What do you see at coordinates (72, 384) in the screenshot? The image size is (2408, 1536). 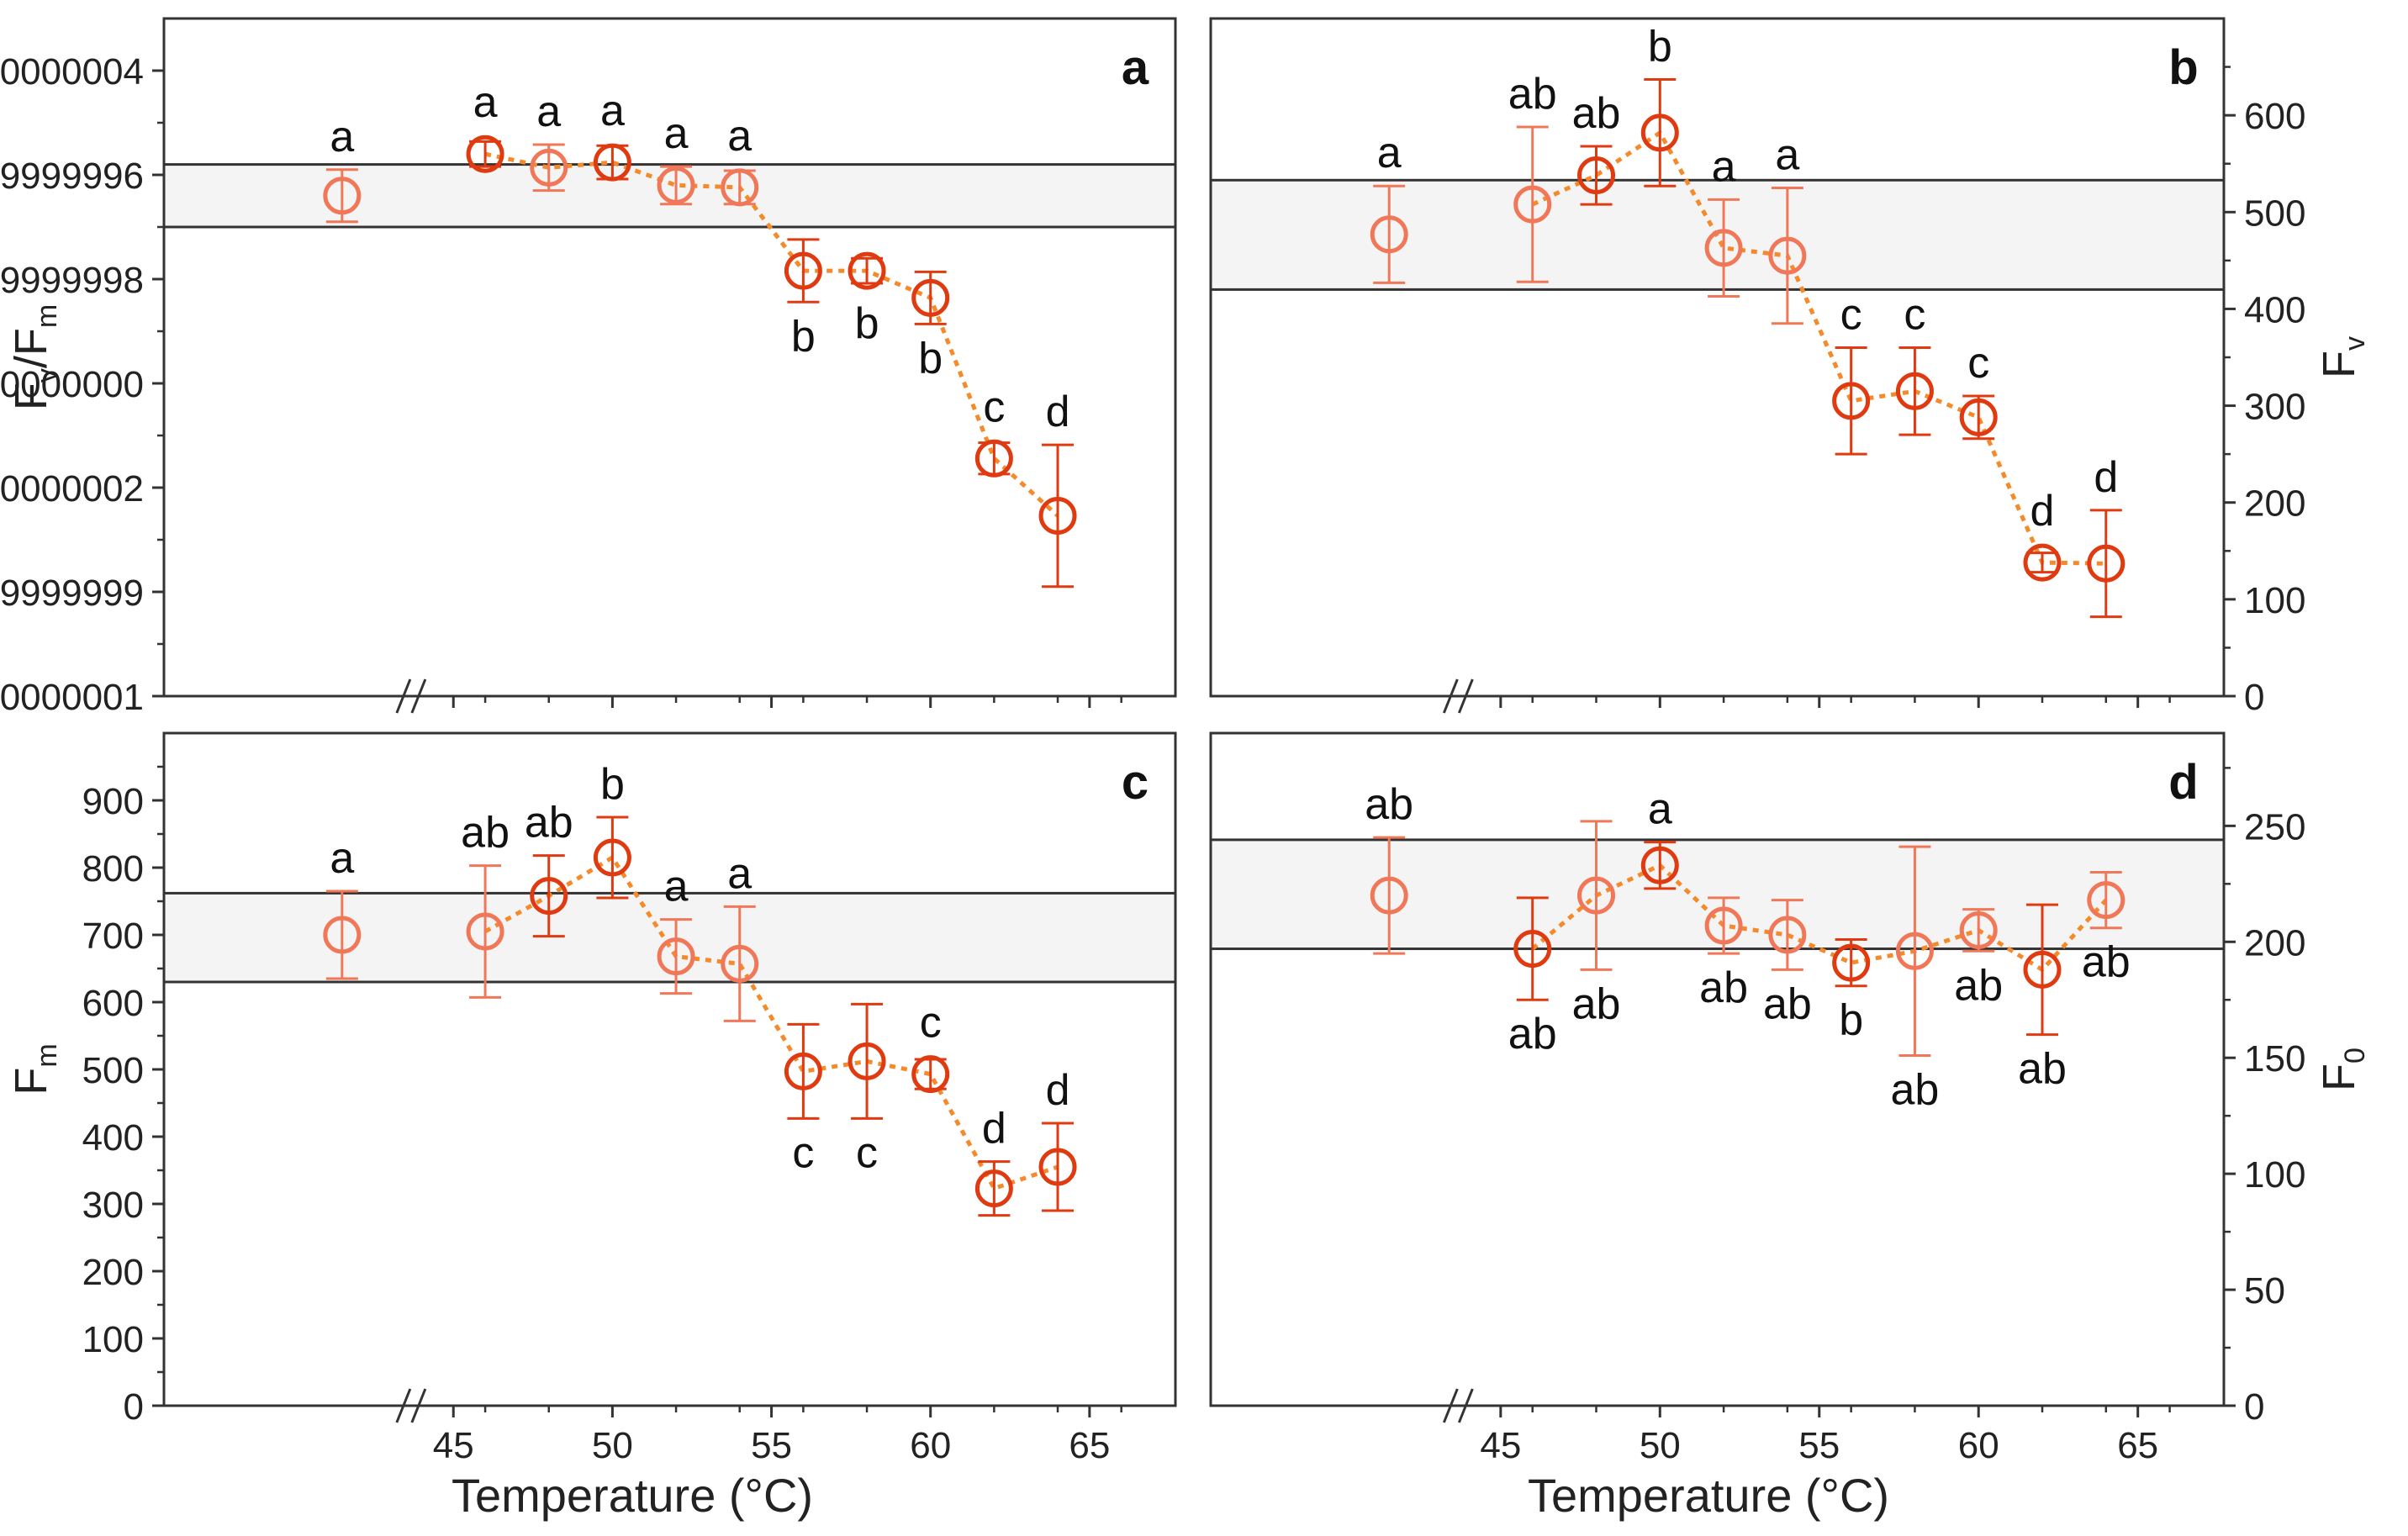 I see `y-tick-label: 0.50000000000000000` at bounding box center [72, 384].